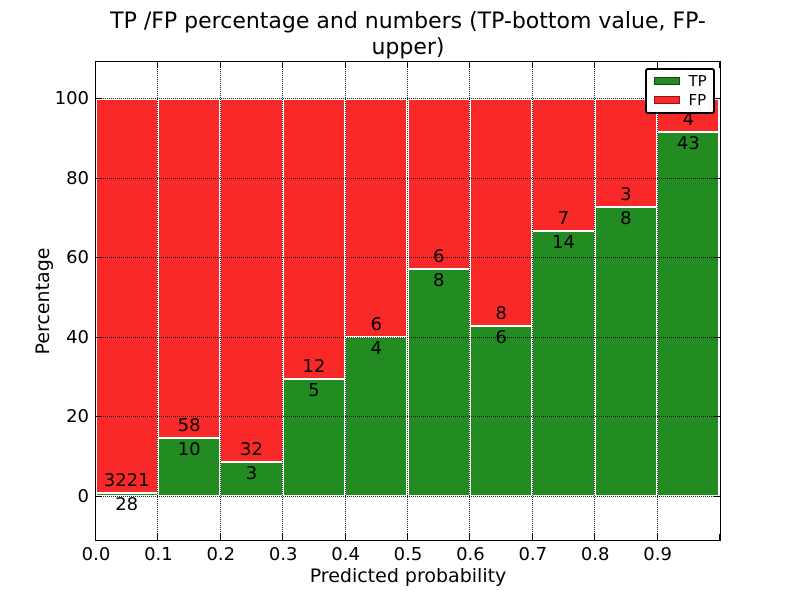 Image resolution: width=800 pixels, height=600 pixels. Describe the element at coordinates (657, 554) in the screenshot. I see `x-tick-label: 0.9` at that location.